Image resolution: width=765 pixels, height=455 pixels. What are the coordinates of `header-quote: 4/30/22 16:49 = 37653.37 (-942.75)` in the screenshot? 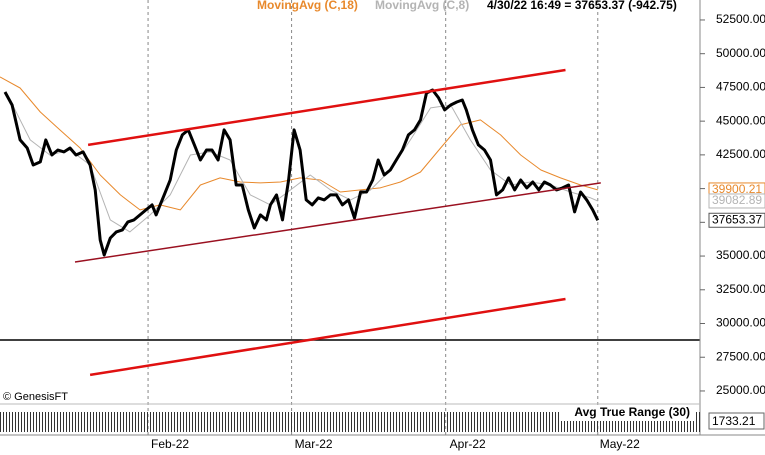 It's located at (582, 6).